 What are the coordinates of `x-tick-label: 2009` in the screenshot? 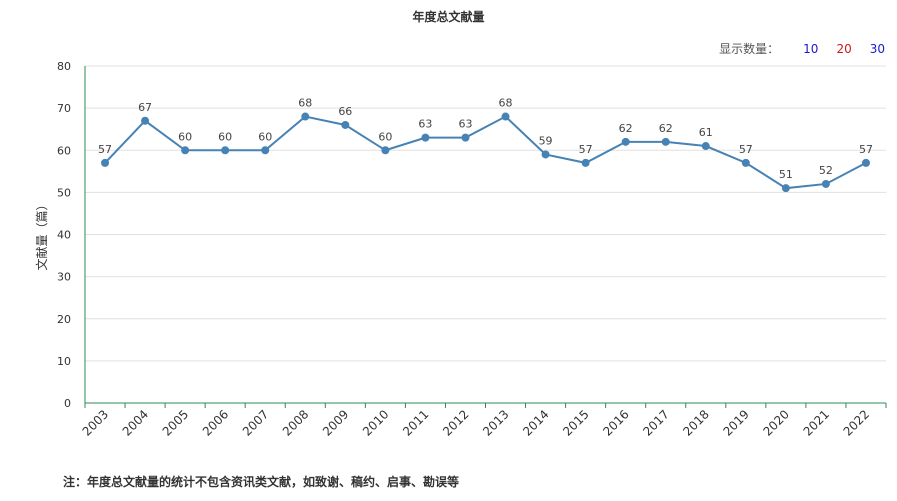 It's located at (335, 422).